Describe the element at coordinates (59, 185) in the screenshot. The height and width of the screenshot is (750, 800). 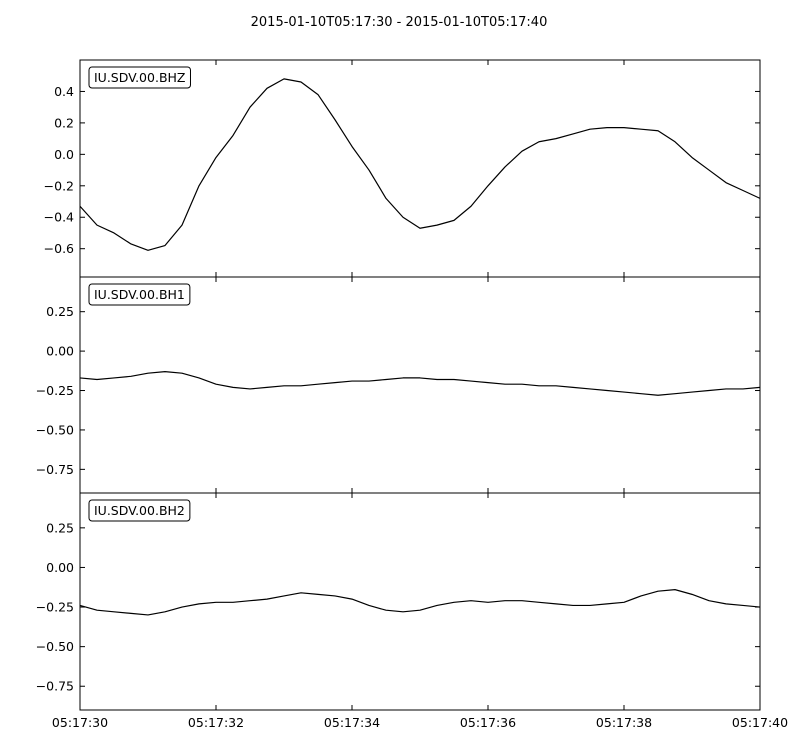
I see `y-tick-label: −0.2` at that location.